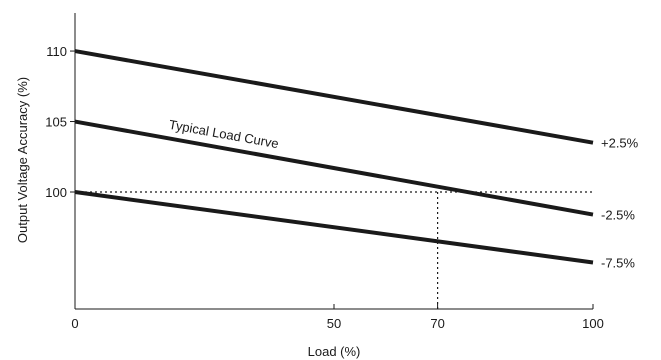  Describe the element at coordinates (224, 134) in the screenshot. I see `typical-load-curve-annotation: Typical Load Curve` at that location.